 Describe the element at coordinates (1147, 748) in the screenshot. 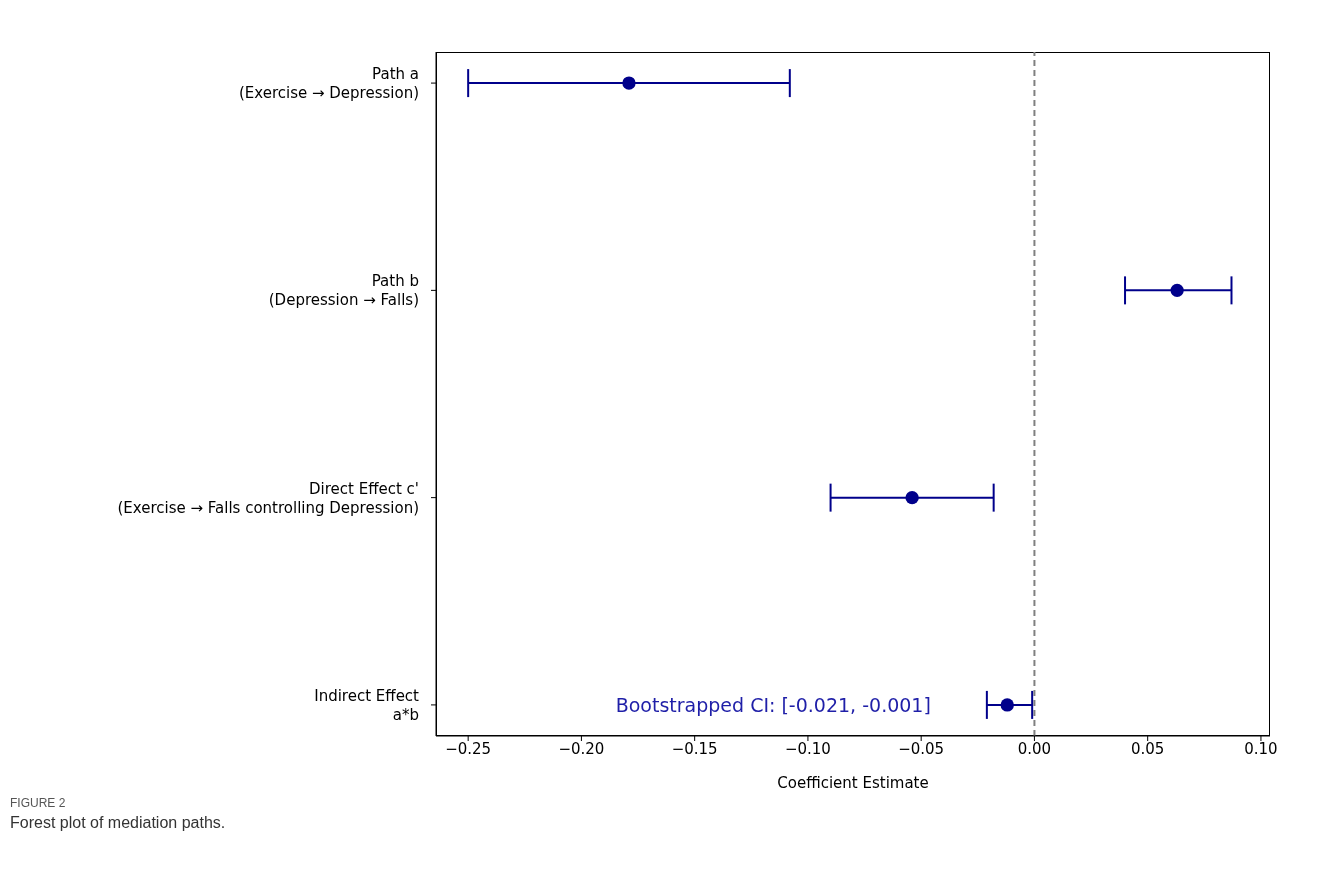

I see `x-tick-label: 0.05` at that location.